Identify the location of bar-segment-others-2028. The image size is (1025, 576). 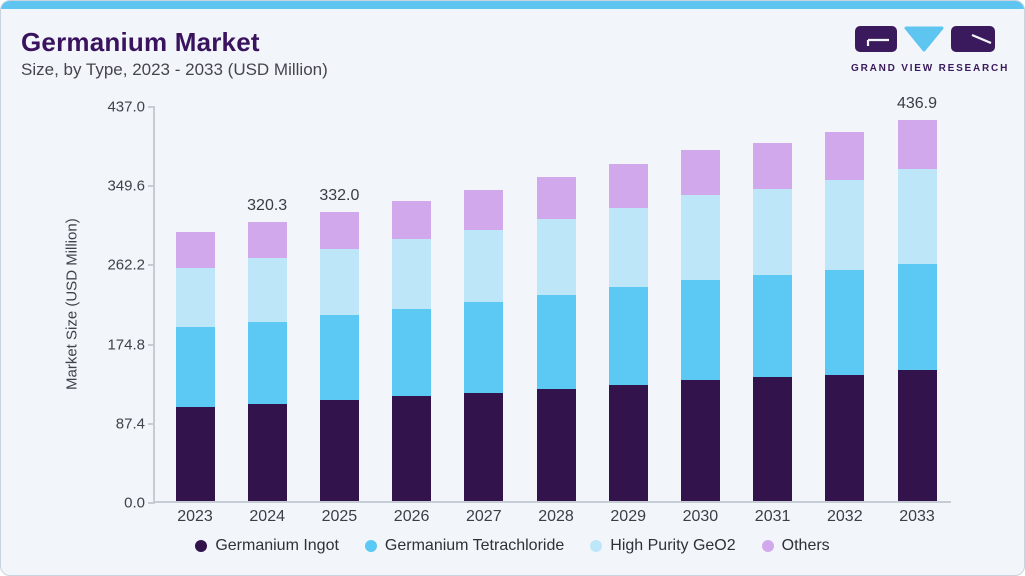
(556, 197).